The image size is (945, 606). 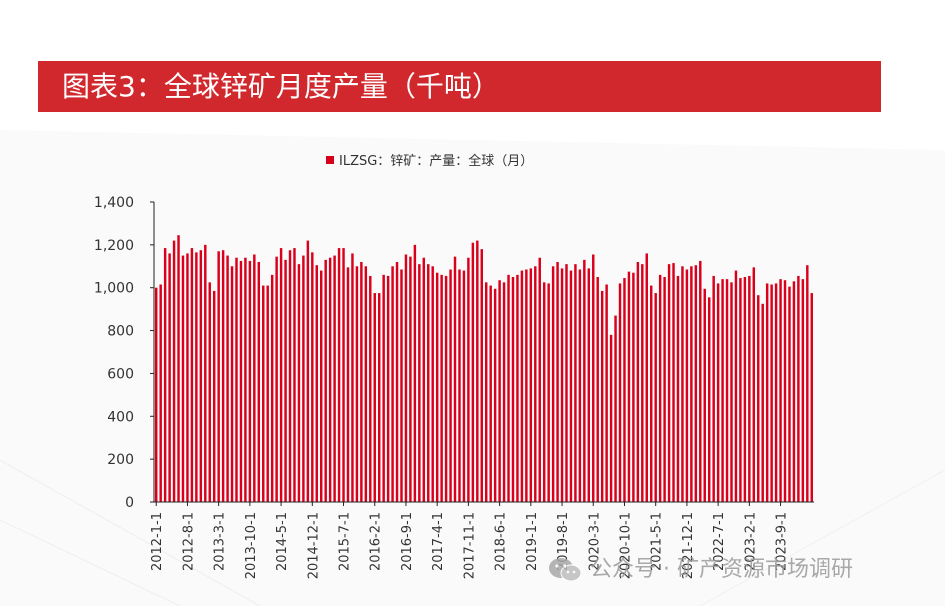 What do you see at coordinates (738, 570) in the screenshot?
I see `watermark: 公众号 · 矿产资源市场调研` at bounding box center [738, 570].